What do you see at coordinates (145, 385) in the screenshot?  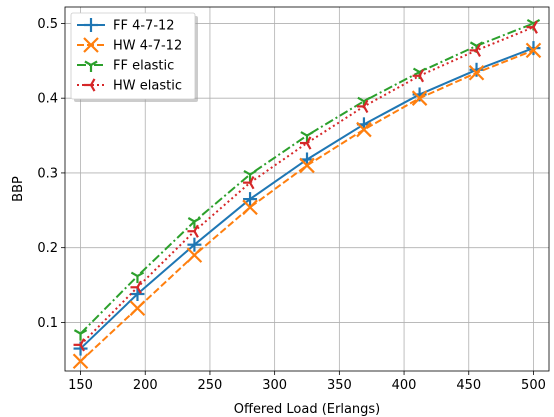 I see `x-tick-label: 200` at bounding box center [145, 385].